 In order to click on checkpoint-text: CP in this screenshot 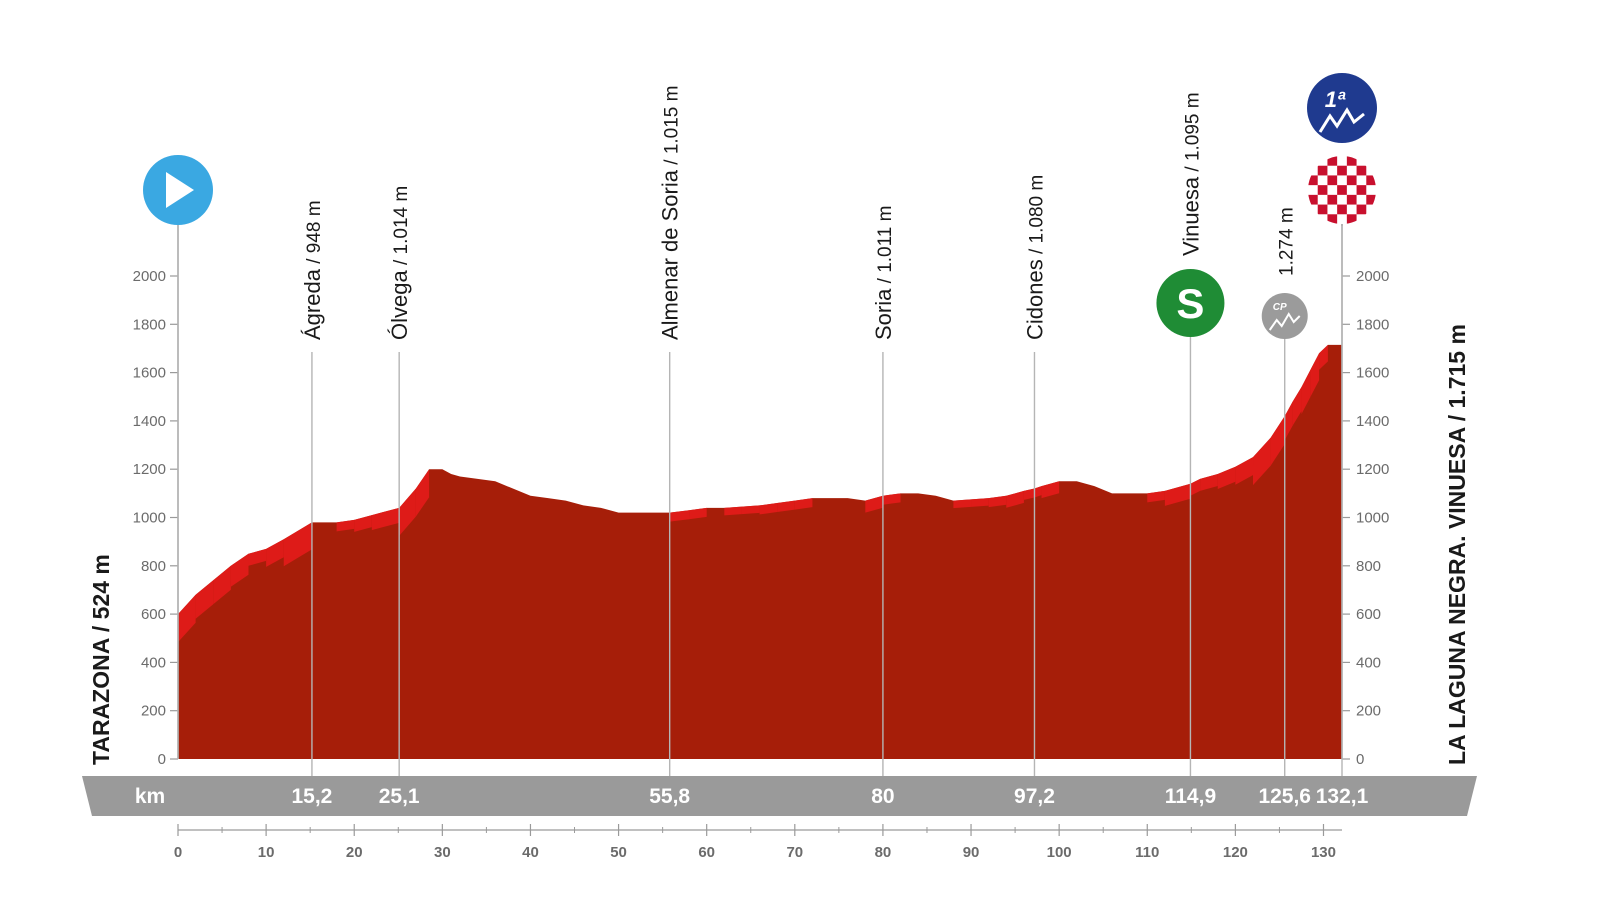, I will do `click(1280, 307)`.